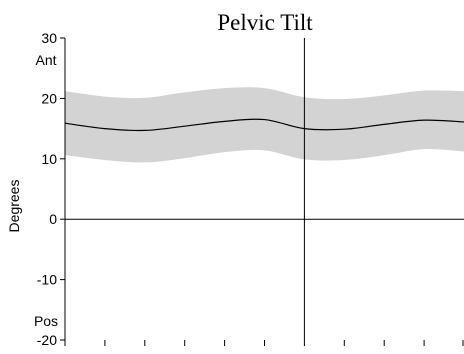 This screenshot has width=464, height=354. I want to click on y-tick-label: -20, so click(47, 340).